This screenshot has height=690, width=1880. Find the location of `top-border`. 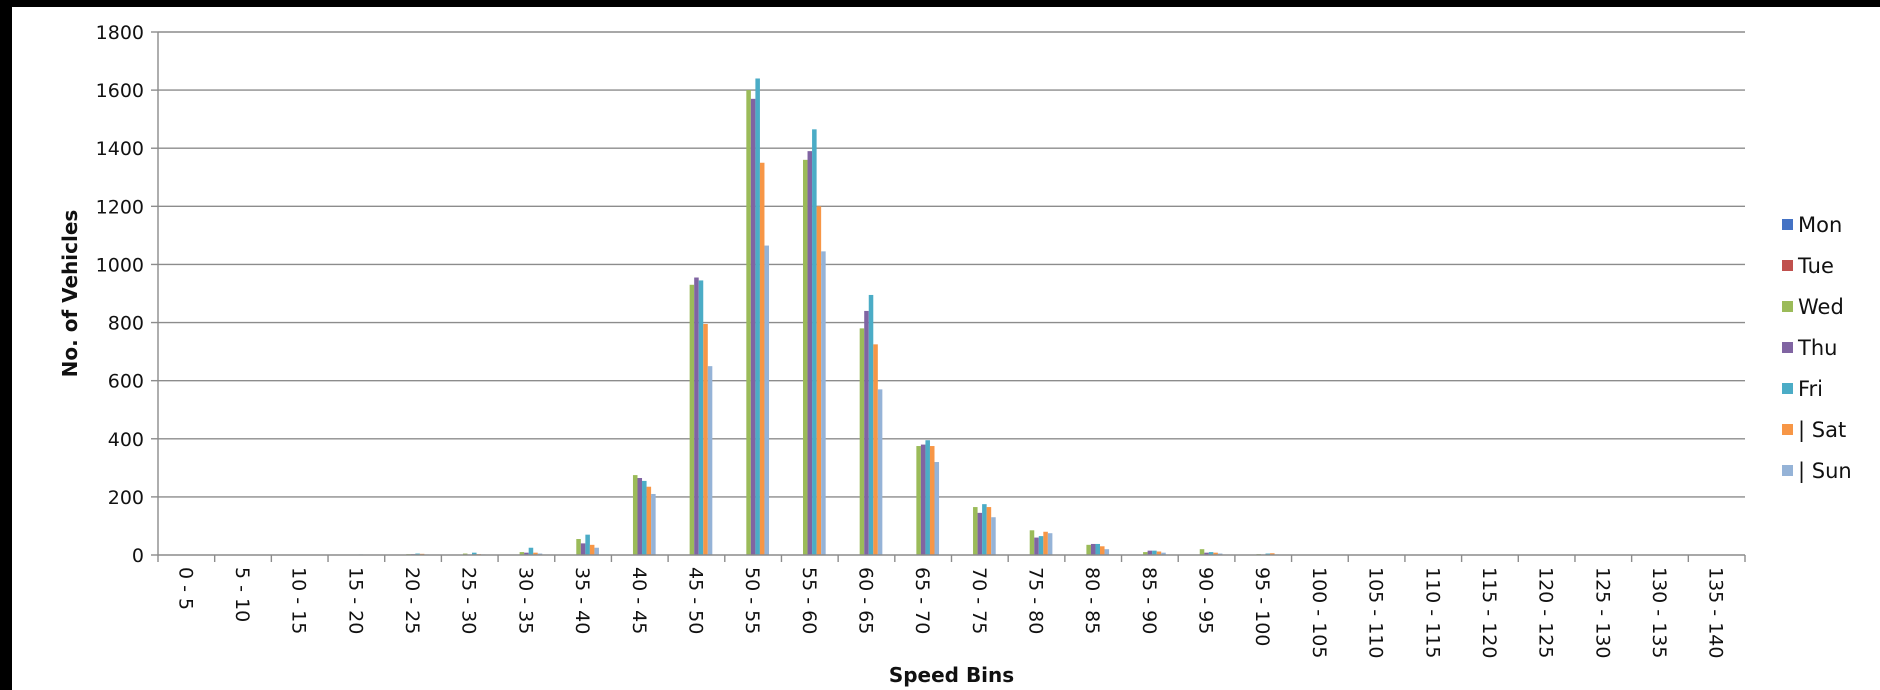

top-border is located at coordinates (940, 3).